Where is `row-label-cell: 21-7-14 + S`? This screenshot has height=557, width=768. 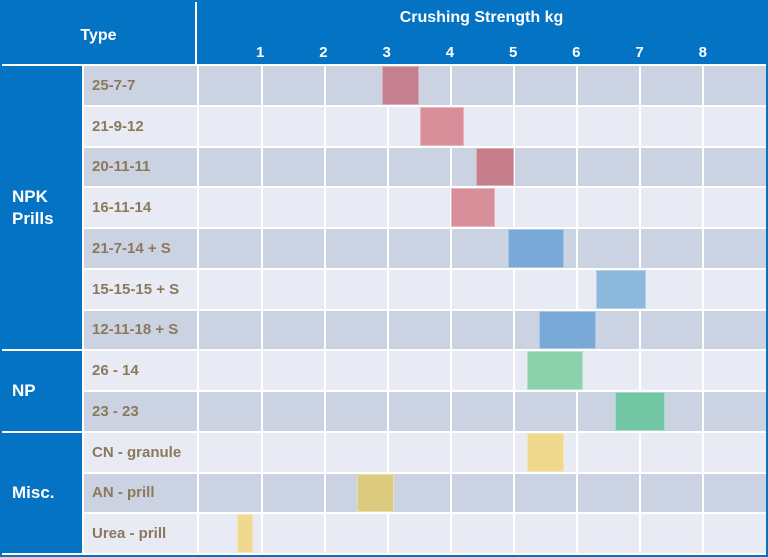 row-label-cell: 21-7-14 + S is located at coordinates (140, 248).